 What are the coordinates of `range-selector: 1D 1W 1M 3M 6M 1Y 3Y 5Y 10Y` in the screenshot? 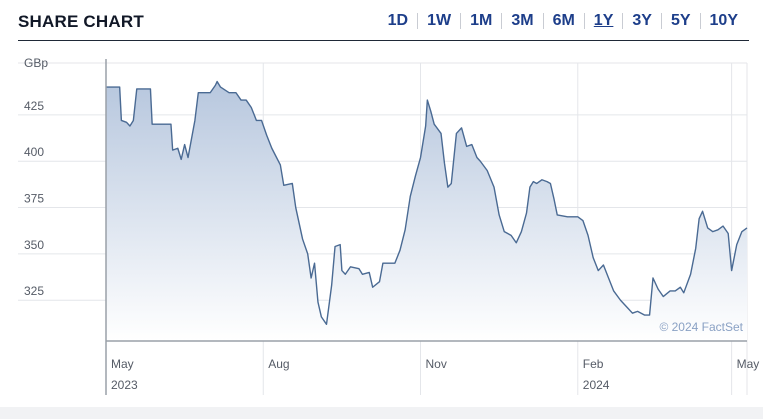 It's located at (563, 21).